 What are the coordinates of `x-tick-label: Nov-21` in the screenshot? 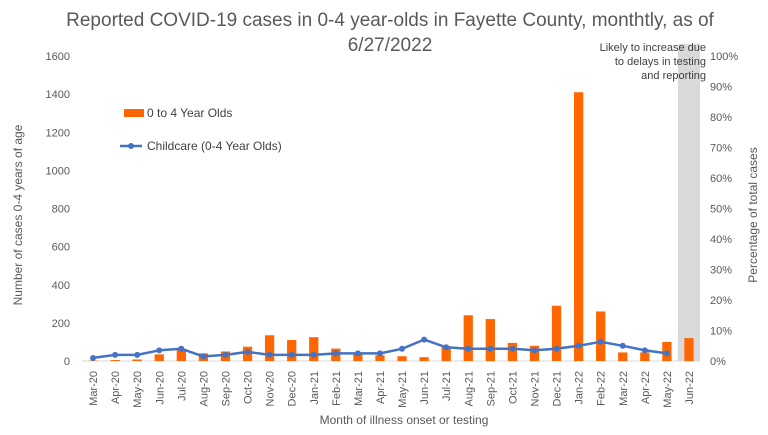 It's located at (535, 388).